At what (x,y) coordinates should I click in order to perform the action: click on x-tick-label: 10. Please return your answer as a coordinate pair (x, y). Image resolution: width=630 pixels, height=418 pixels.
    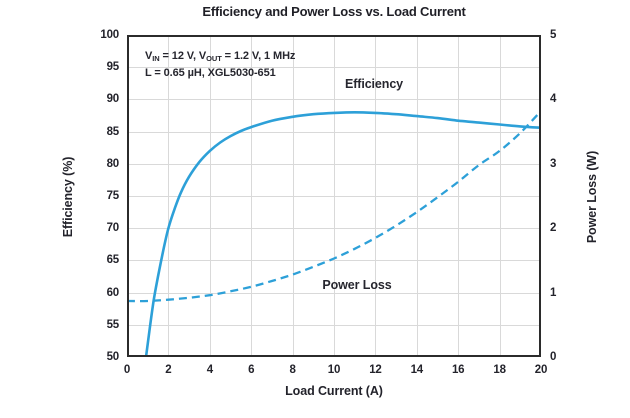
    Looking at the image, I should click on (334, 370).